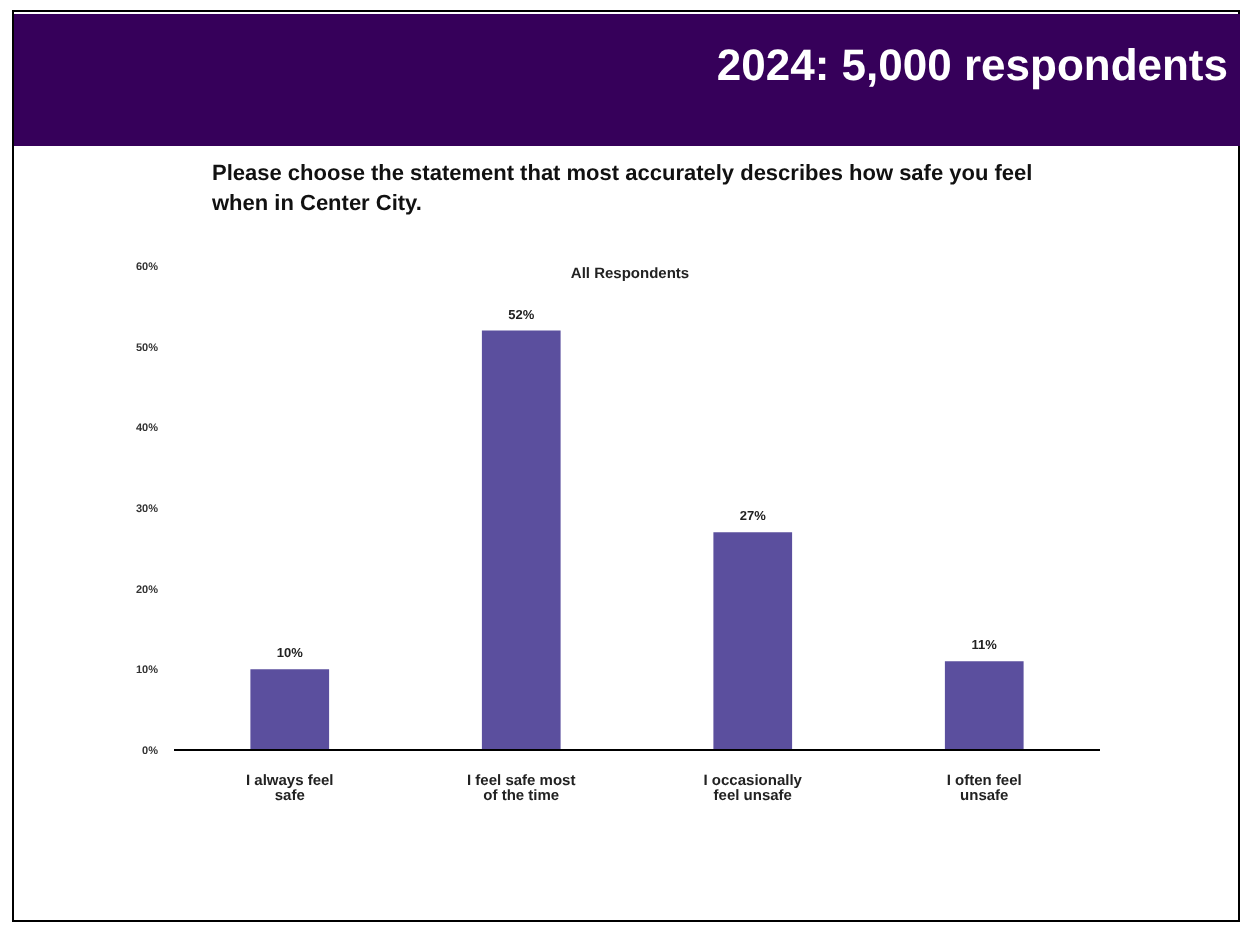 The width and height of the screenshot is (1240, 932). Describe the element at coordinates (972, 66) in the screenshot. I see `chart-title: 2024: 5,000 respondents` at that location.